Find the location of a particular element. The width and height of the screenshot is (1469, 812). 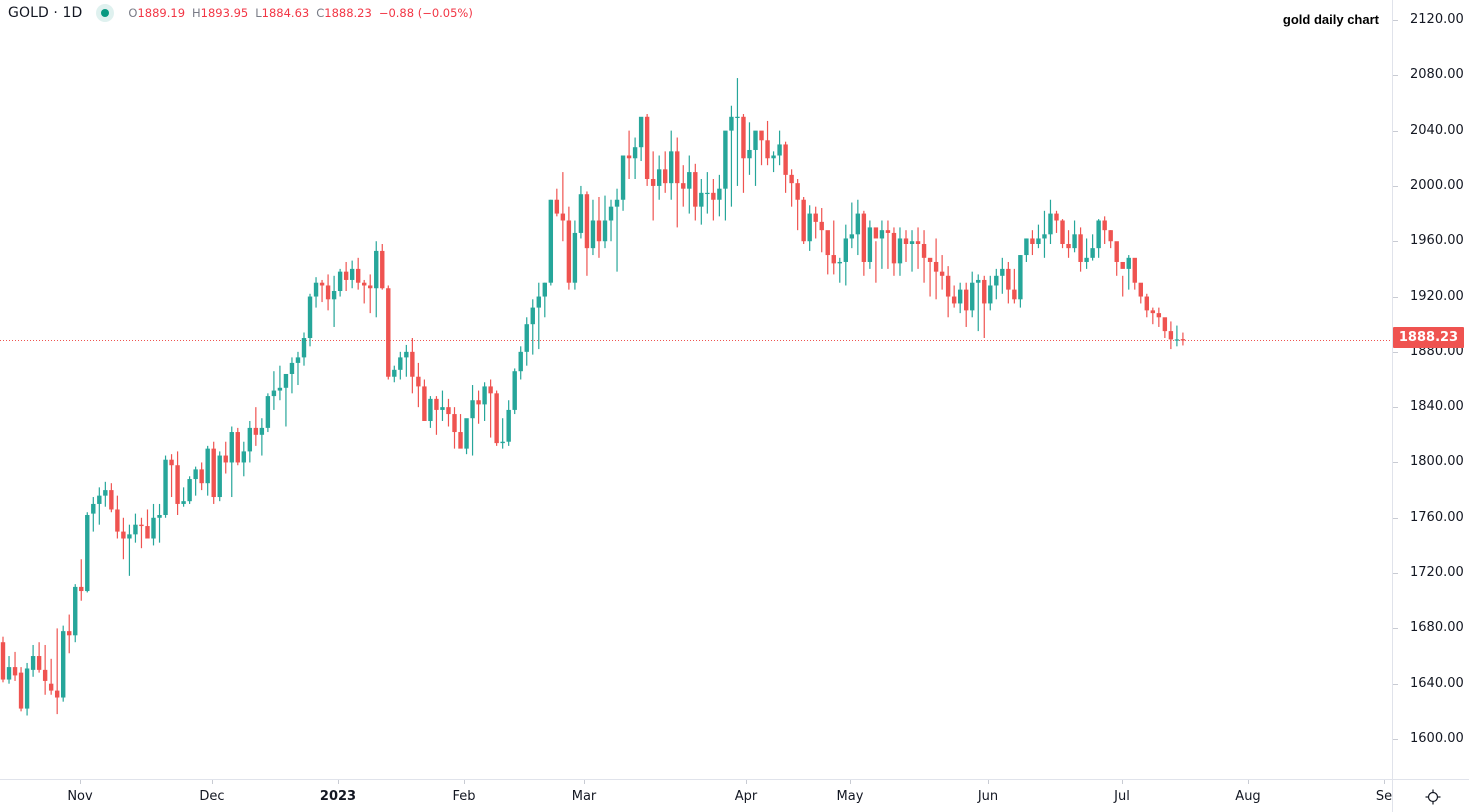

time-tick-label: Nov is located at coordinates (80, 796).